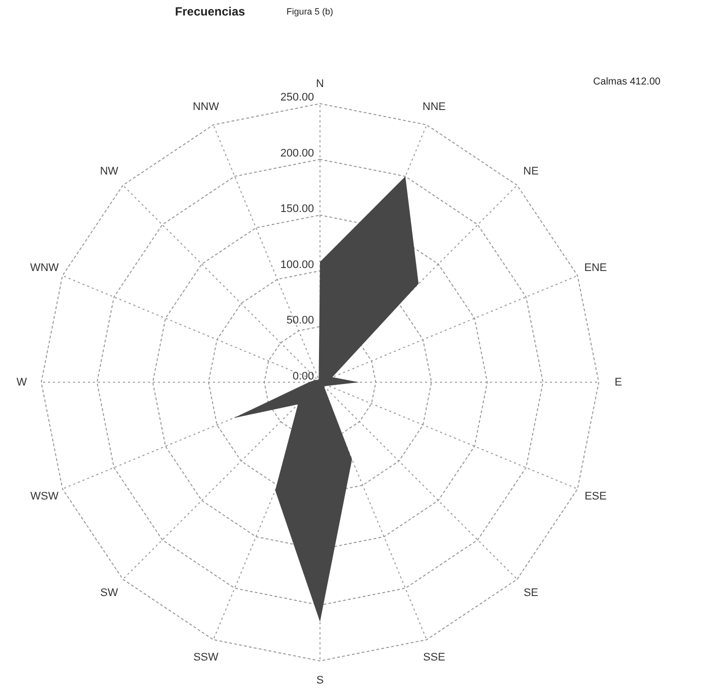  I want to click on spoke-label: NNE, so click(434, 106).